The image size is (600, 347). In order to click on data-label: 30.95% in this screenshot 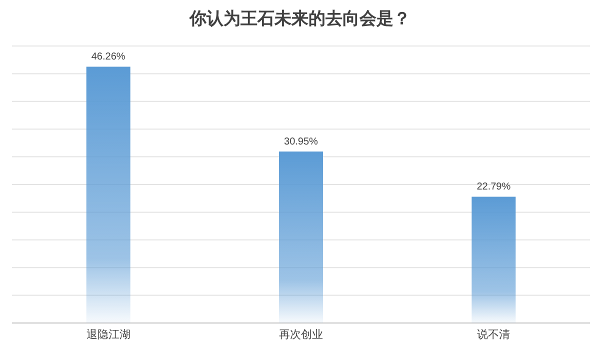, I will do `click(301, 142)`.